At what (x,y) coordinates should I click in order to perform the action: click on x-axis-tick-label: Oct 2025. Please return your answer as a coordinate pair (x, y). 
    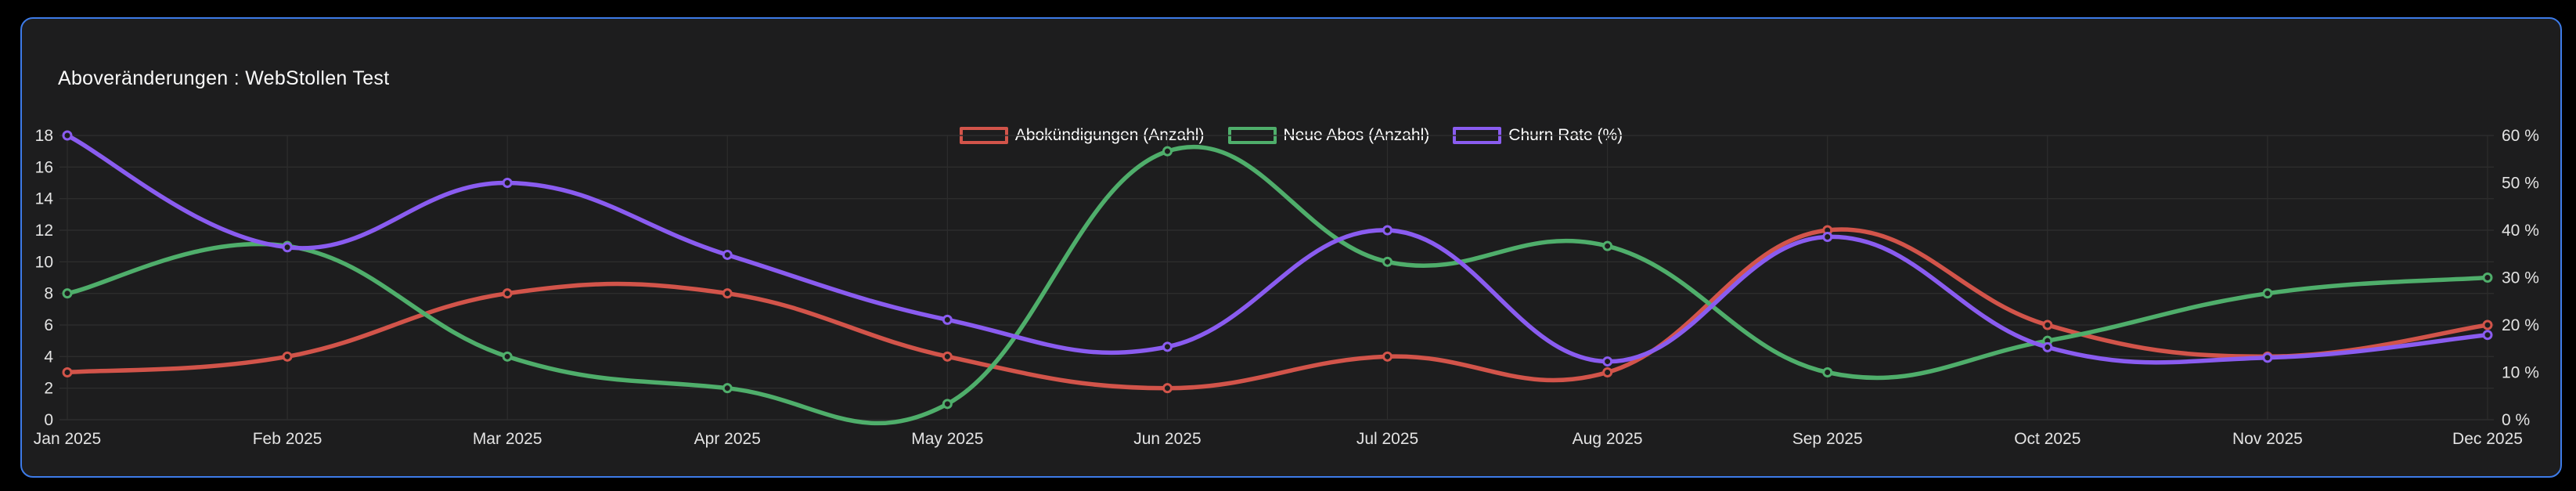
    Looking at the image, I should click on (2047, 439).